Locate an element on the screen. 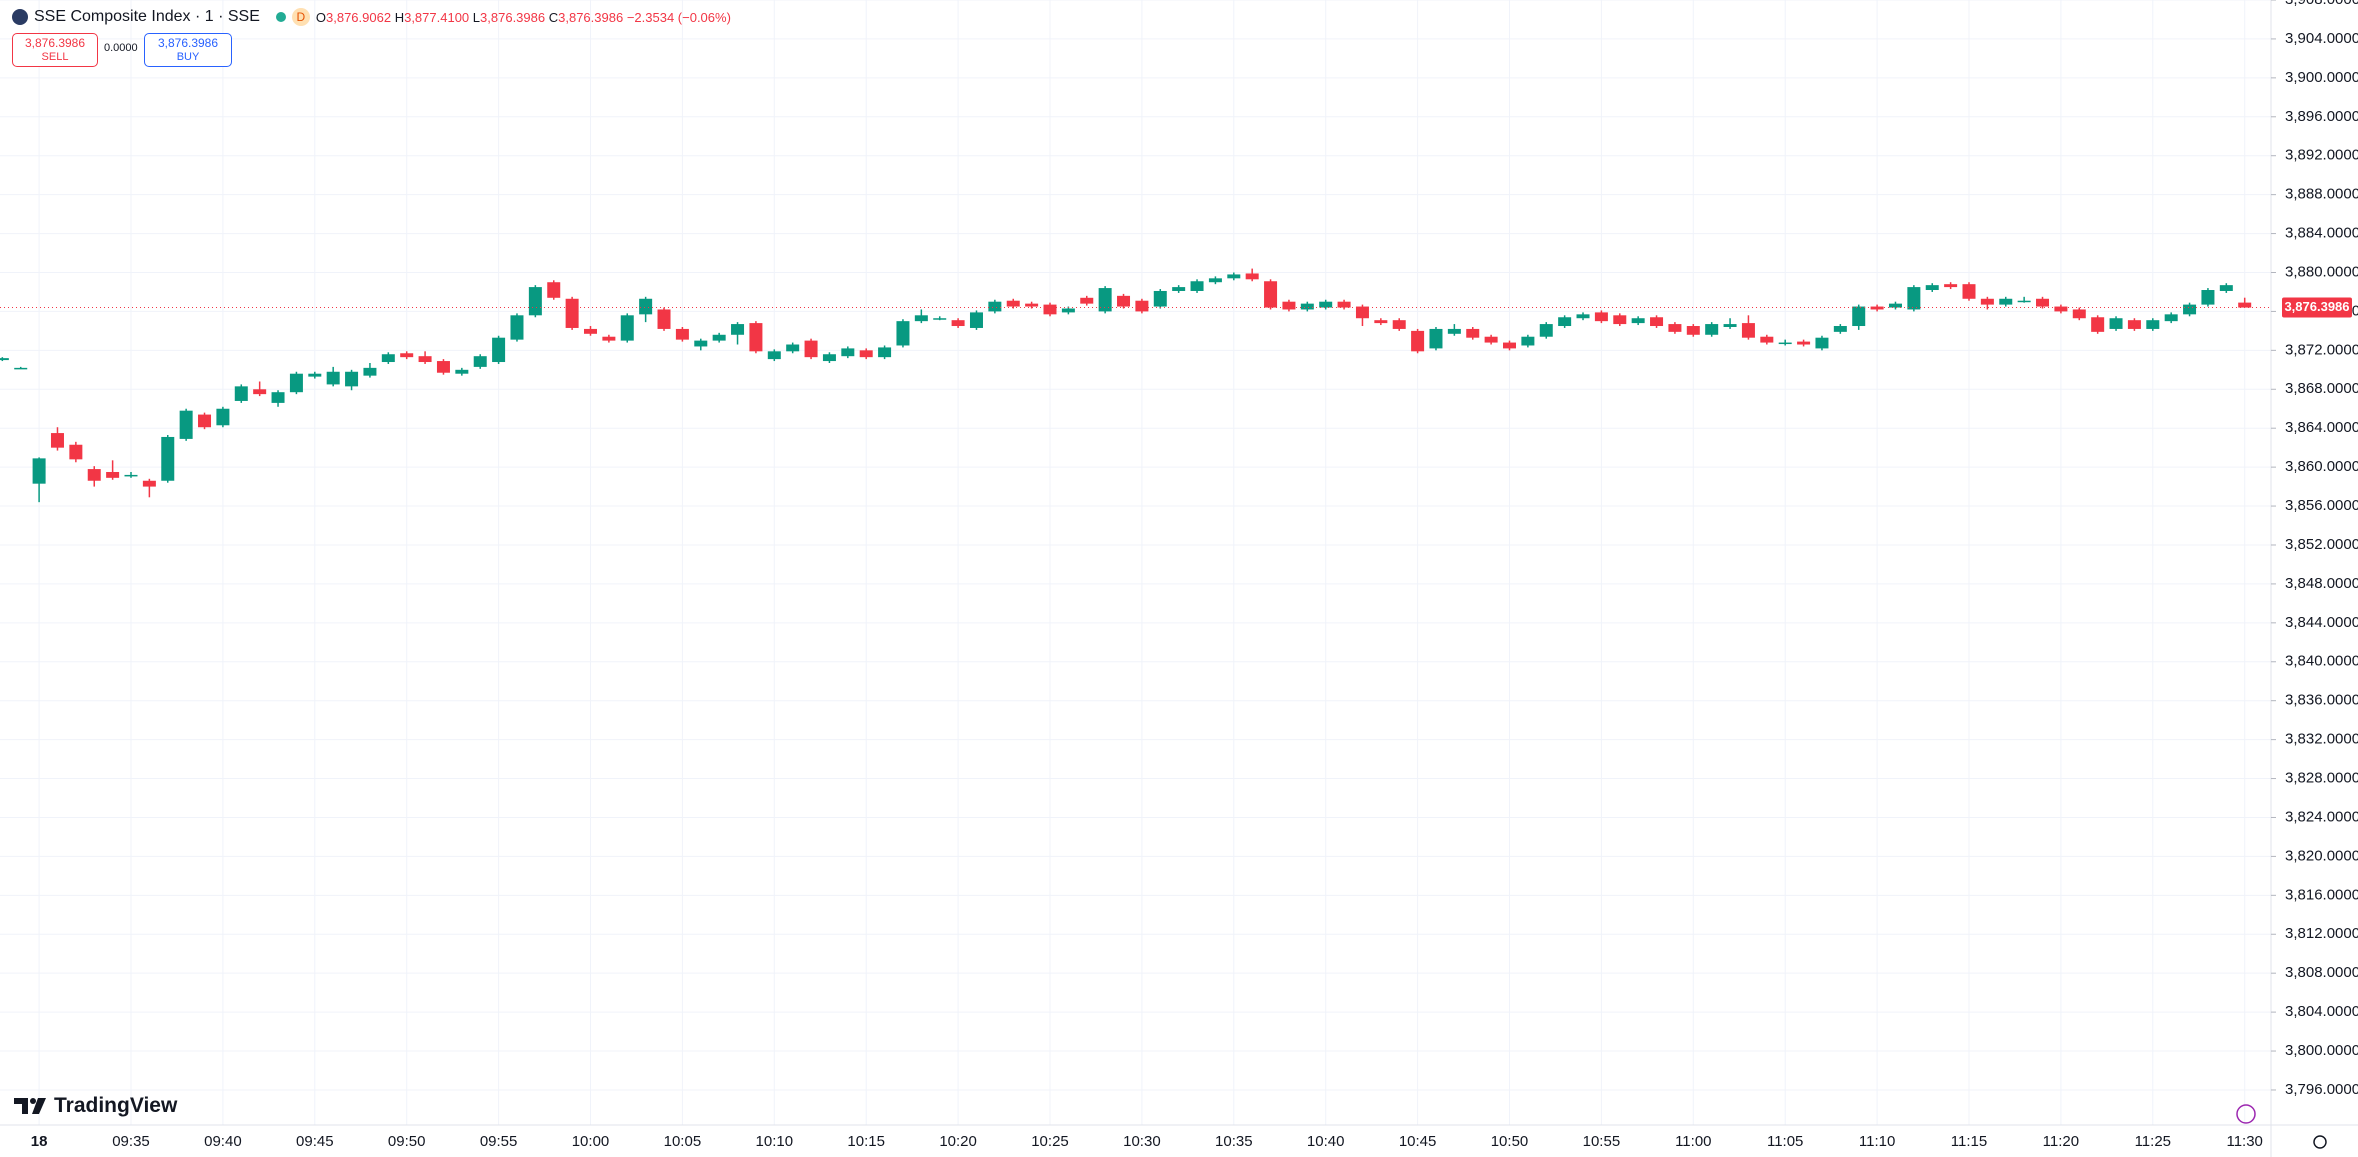  symbol: SSE Composite Index · 1 · SSE is located at coordinates (147, 16).